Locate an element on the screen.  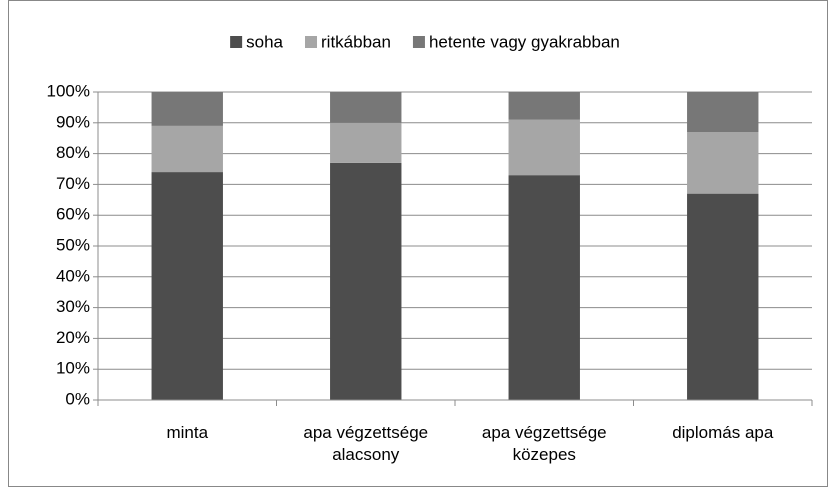
y-tick-label: 60% is located at coordinates (73, 214).